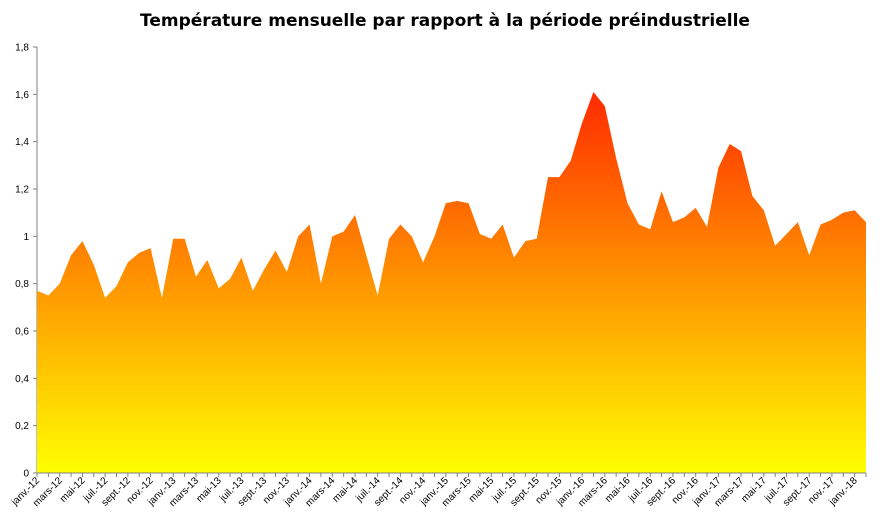 Image resolution: width=890 pixels, height=532 pixels. What do you see at coordinates (26, 237) in the screenshot?
I see `y-tick-label: 1` at bounding box center [26, 237].